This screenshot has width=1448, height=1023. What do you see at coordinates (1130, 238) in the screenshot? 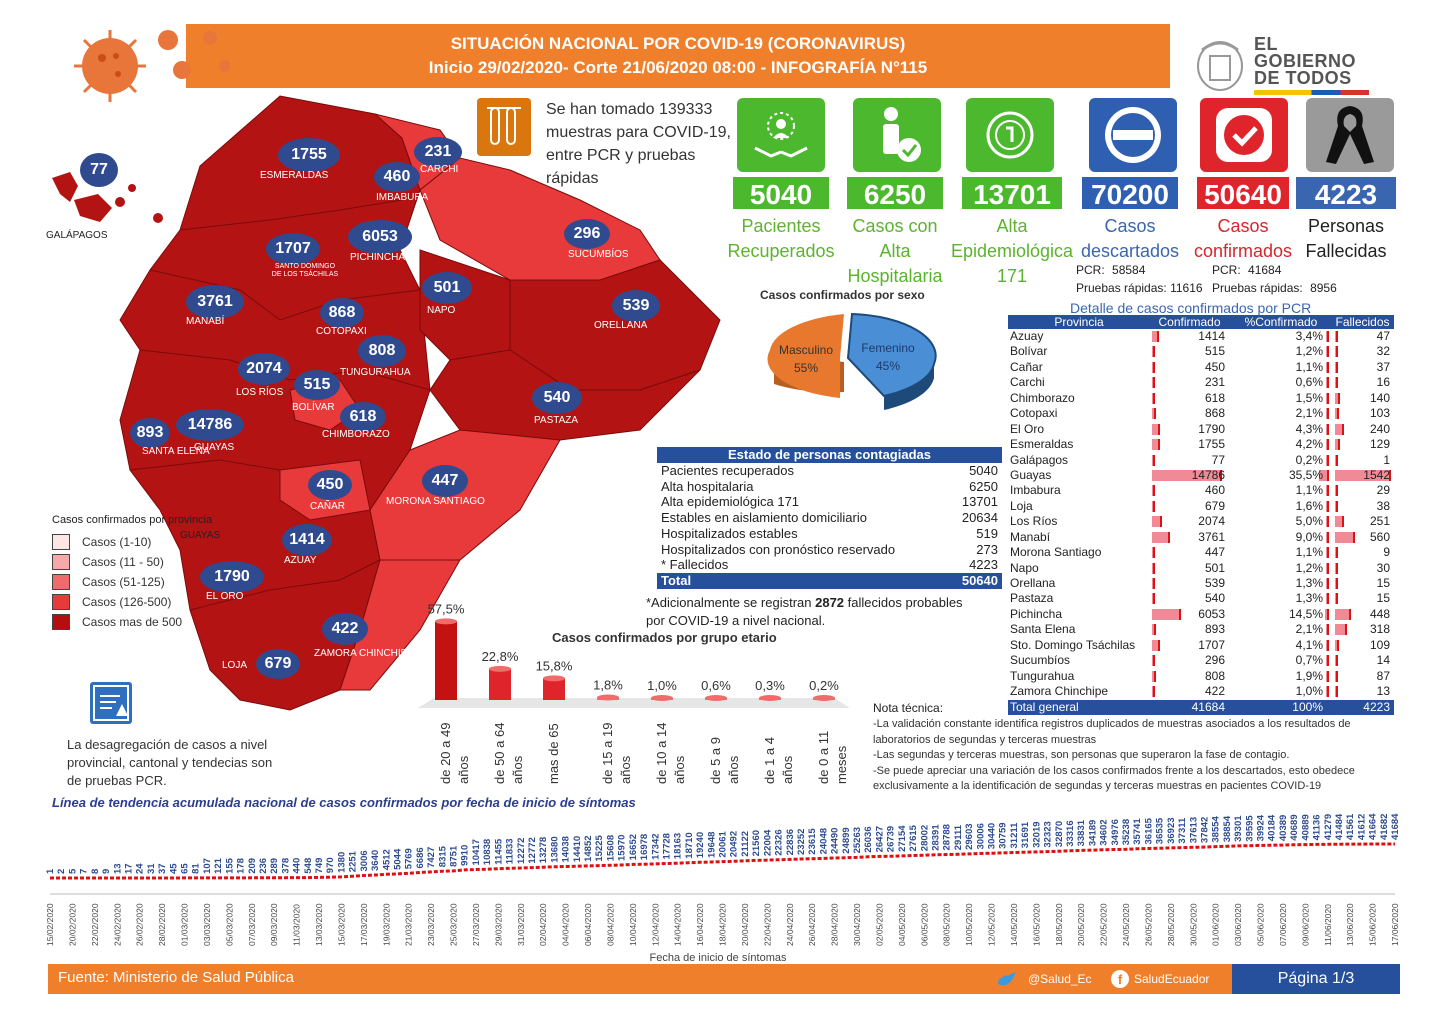
I see `kpi-label: Casos descartados` at bounding box center [1130, 238].